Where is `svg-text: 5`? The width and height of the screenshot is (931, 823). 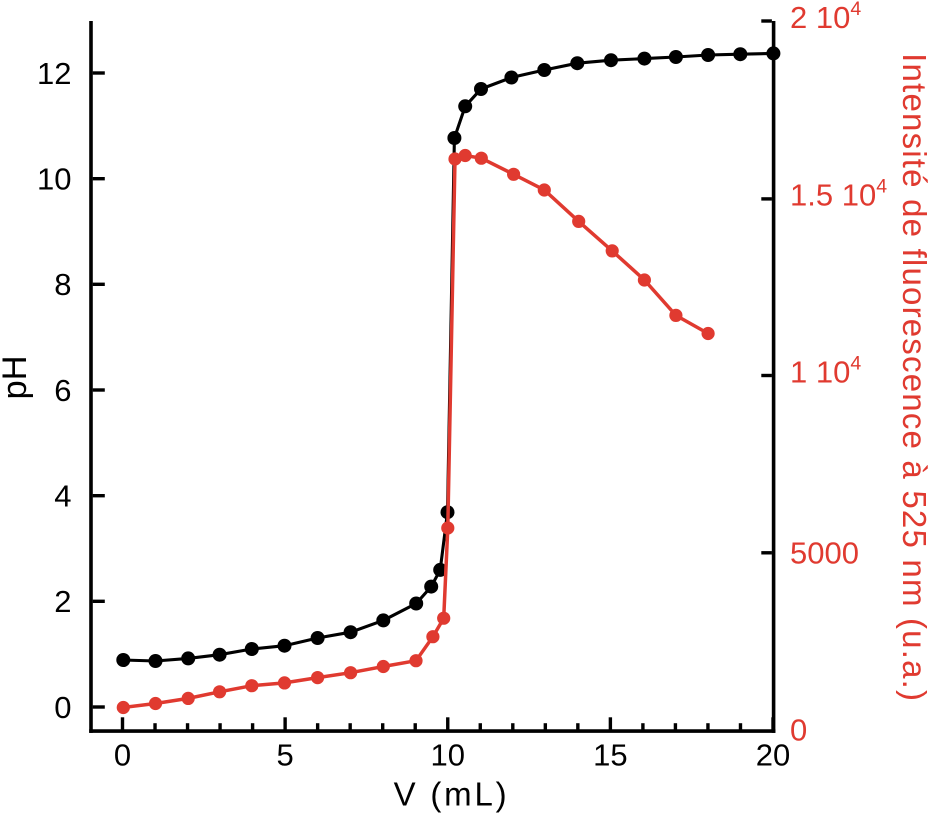
svg-text: 5 is located at coordinates (284, 755).